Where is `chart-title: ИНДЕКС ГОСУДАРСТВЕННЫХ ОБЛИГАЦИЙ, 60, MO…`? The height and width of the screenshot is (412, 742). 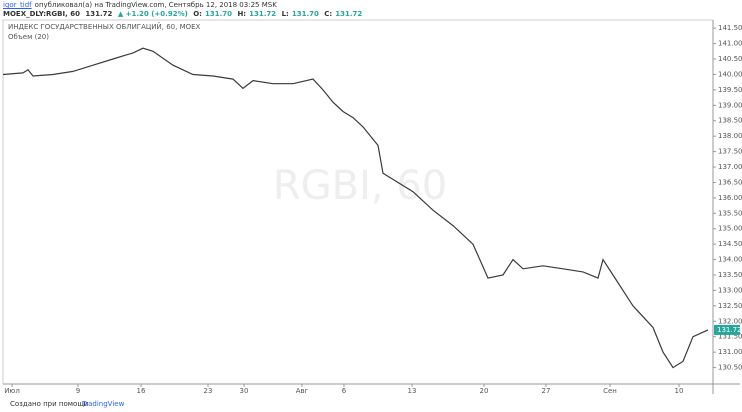
chart-title: ИНДЕКС ГОСУДАРСТВЕННЫХ ОБЛИГАЦИЙ, 60, MO… is located at coordinates (104, 26).